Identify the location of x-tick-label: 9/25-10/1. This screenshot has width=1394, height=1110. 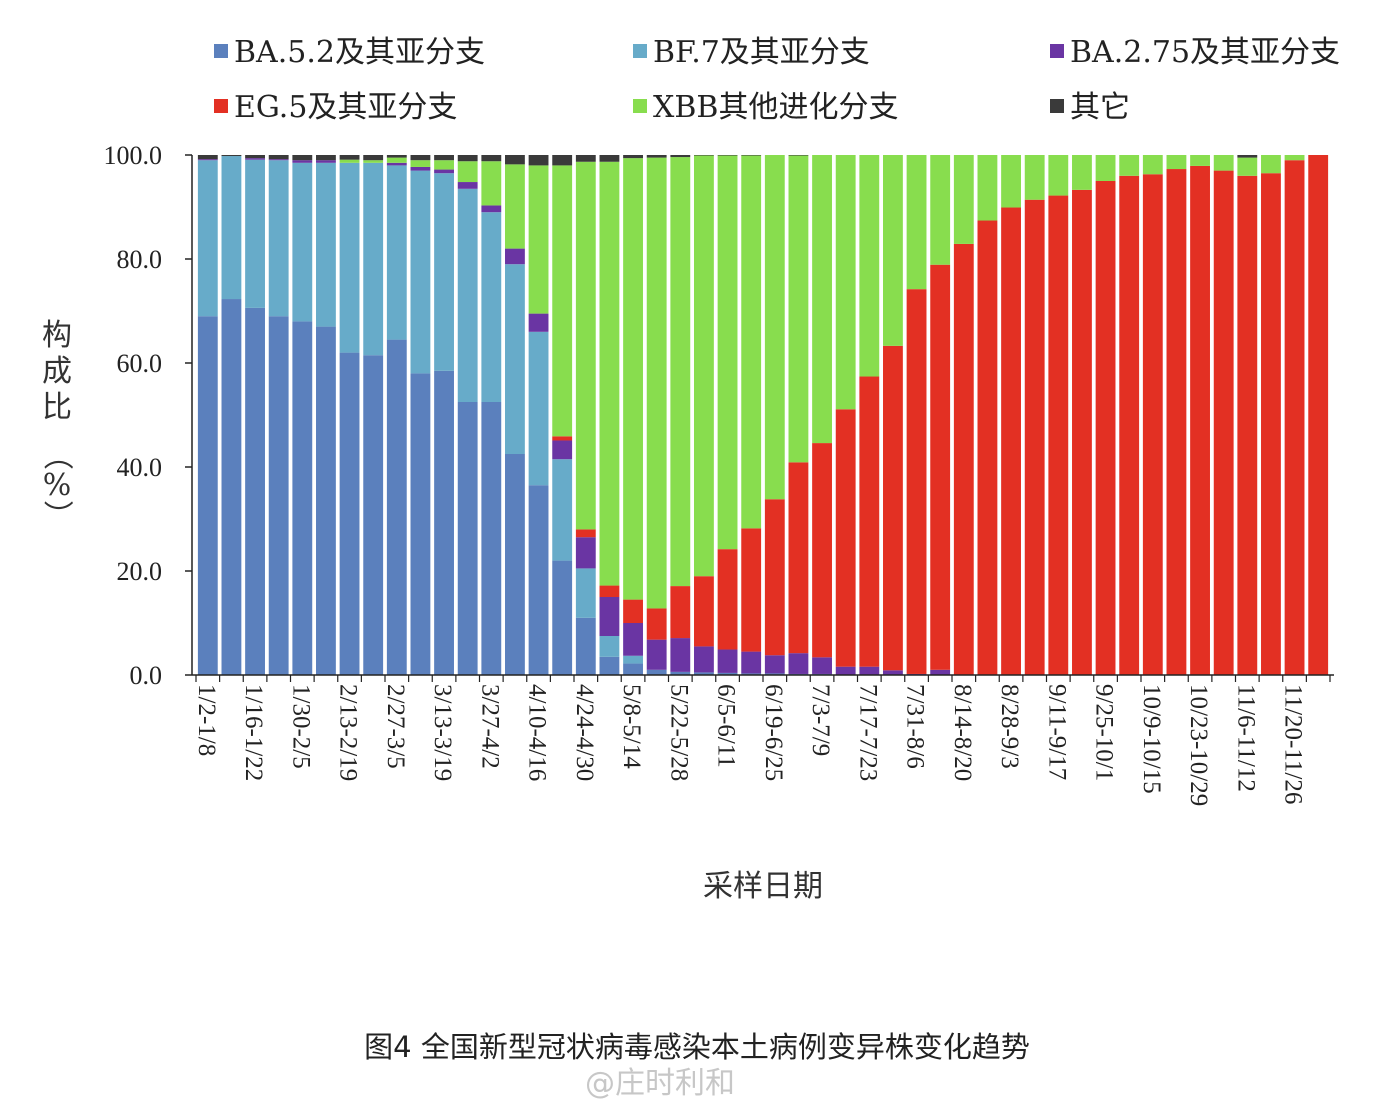
(1104, 732).